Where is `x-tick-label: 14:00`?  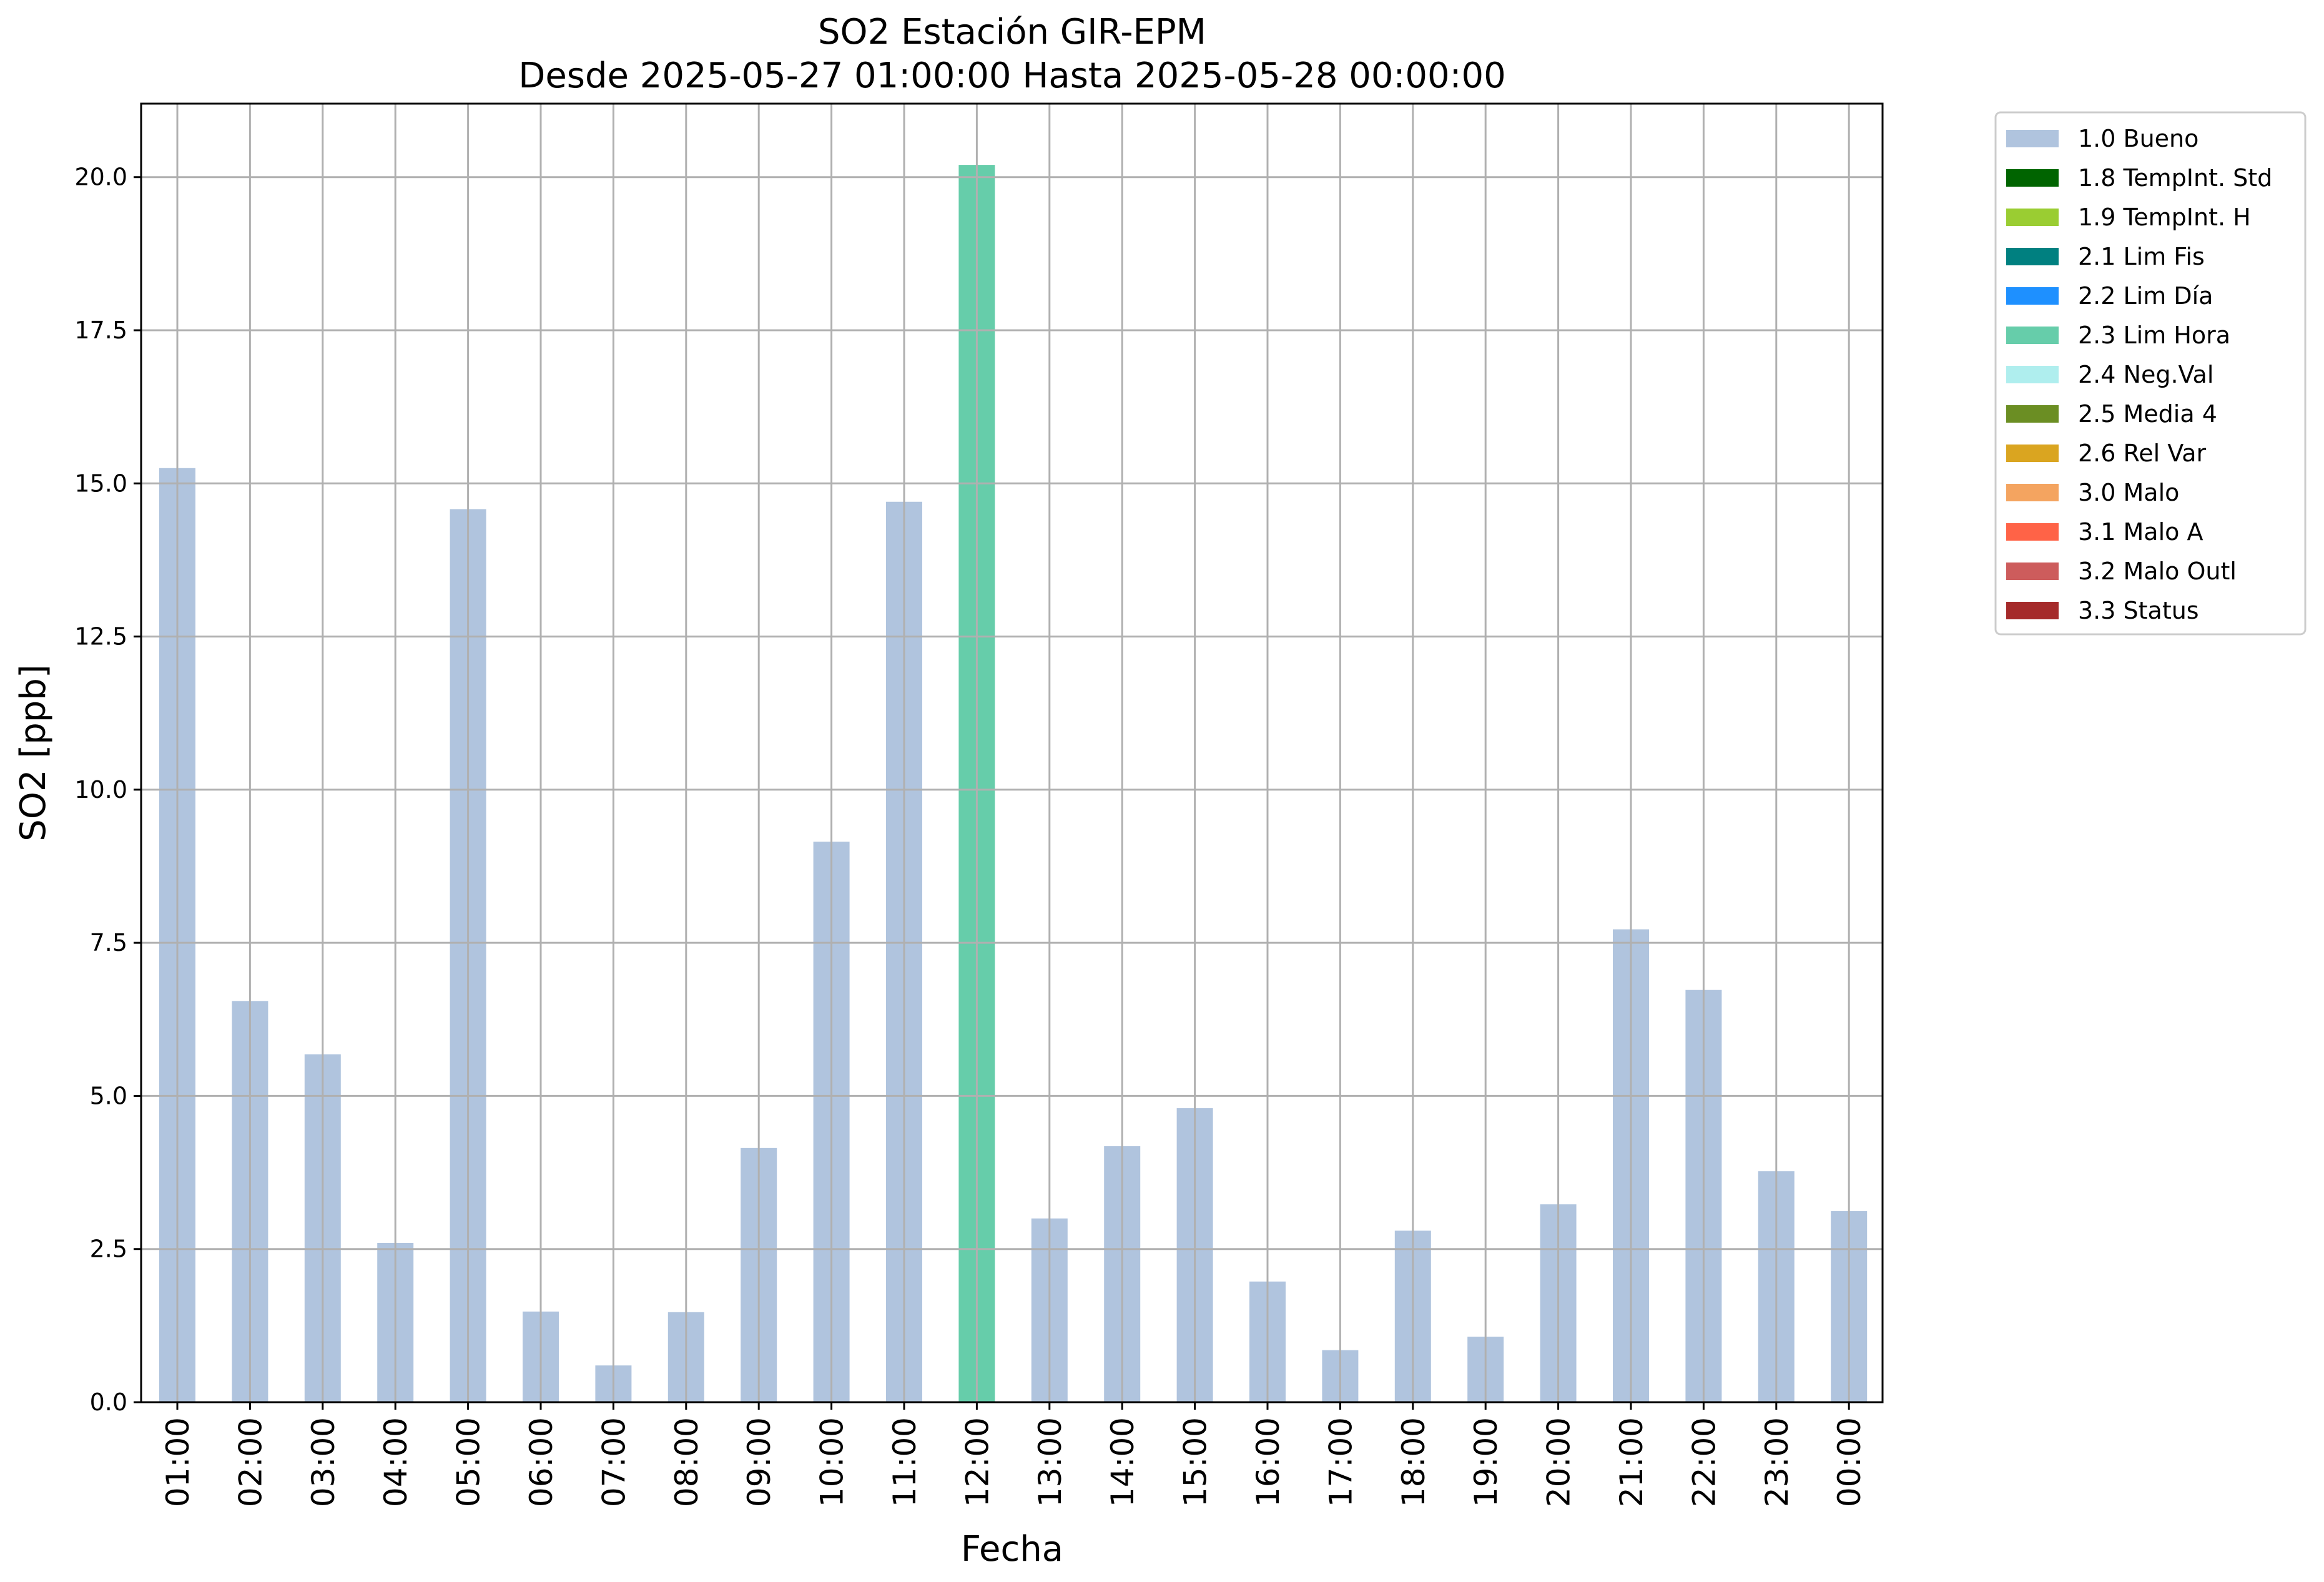
x-tick-label: 14:00 is located at coordinates (1123, 1462).